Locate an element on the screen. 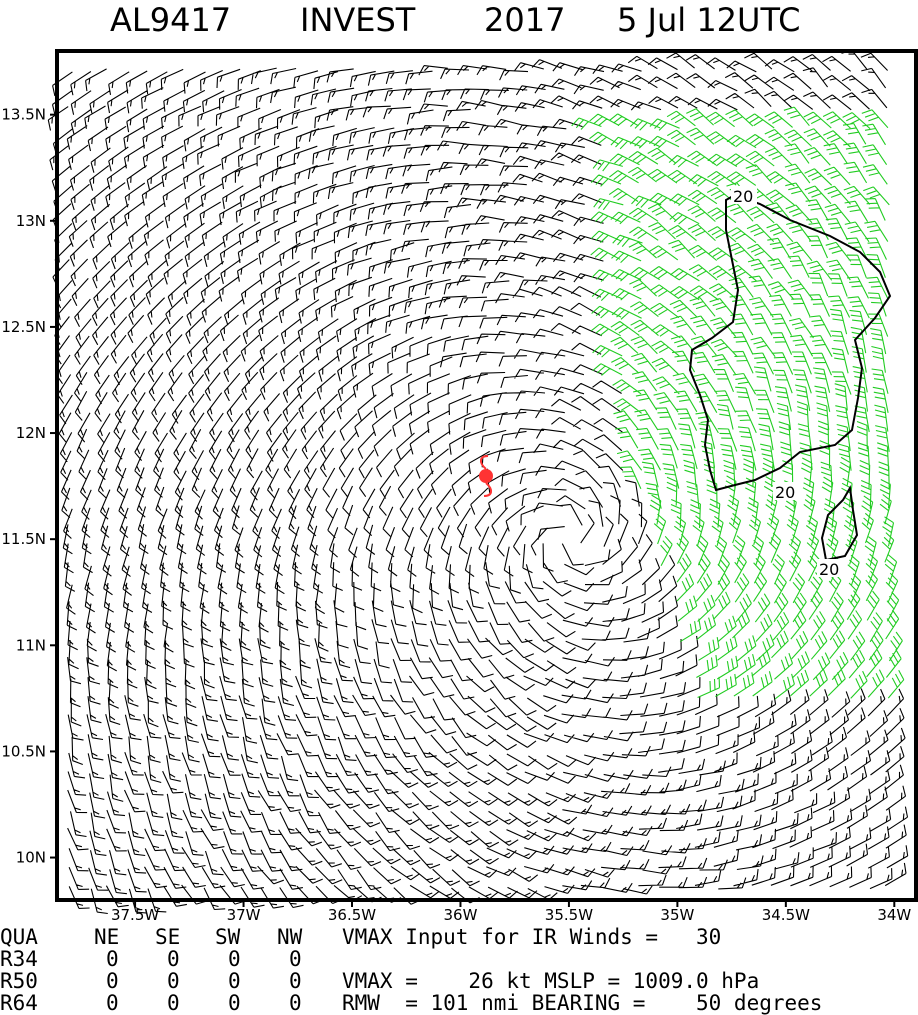  contour-label-bottom: 20 is located at coordinates (829, 569).